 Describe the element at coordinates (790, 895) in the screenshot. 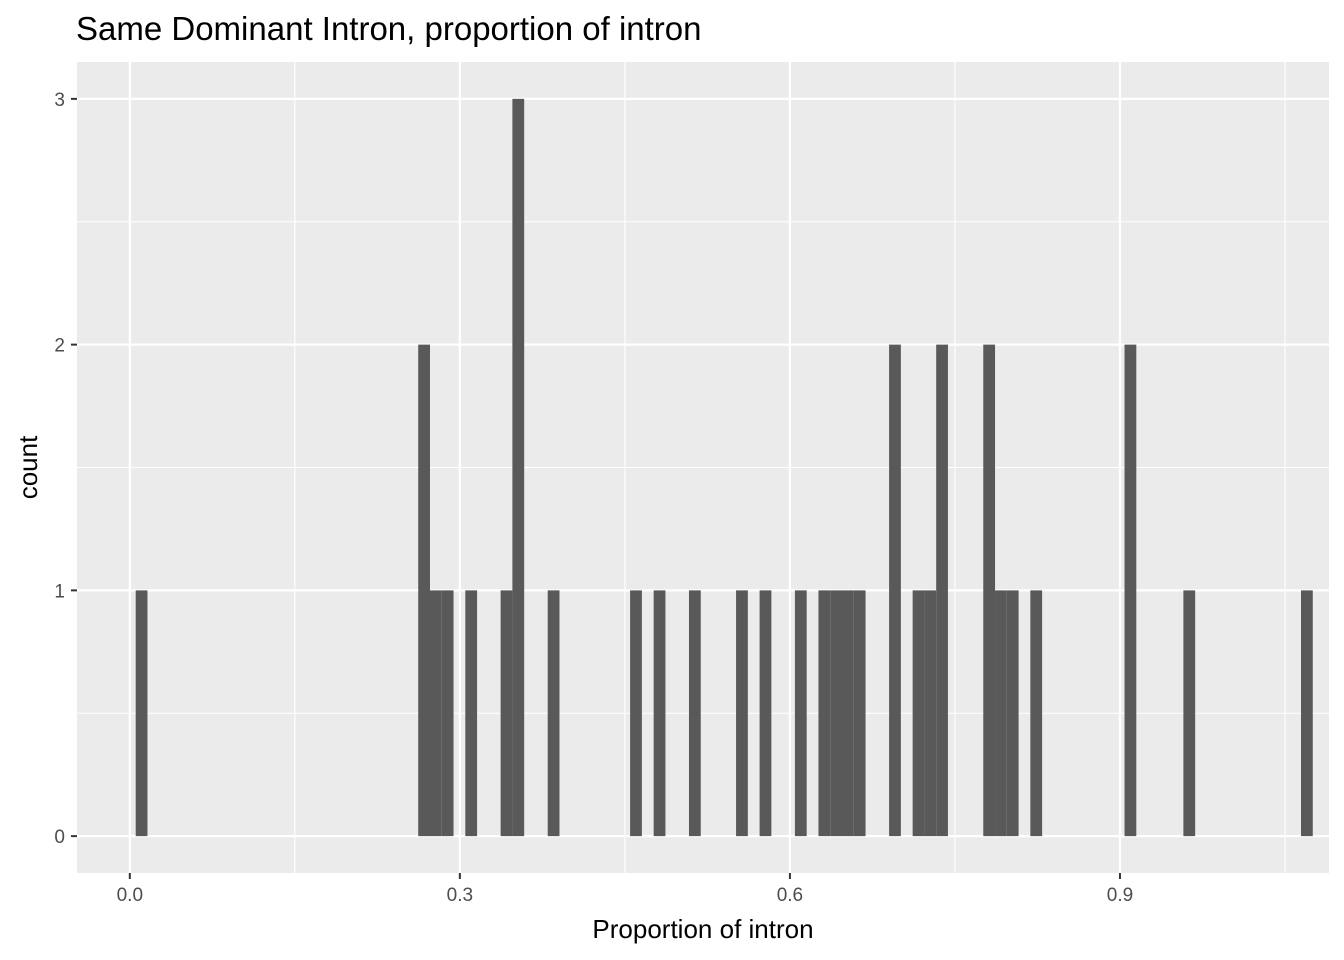

I see `x-tick-label: 0.6` at that location.